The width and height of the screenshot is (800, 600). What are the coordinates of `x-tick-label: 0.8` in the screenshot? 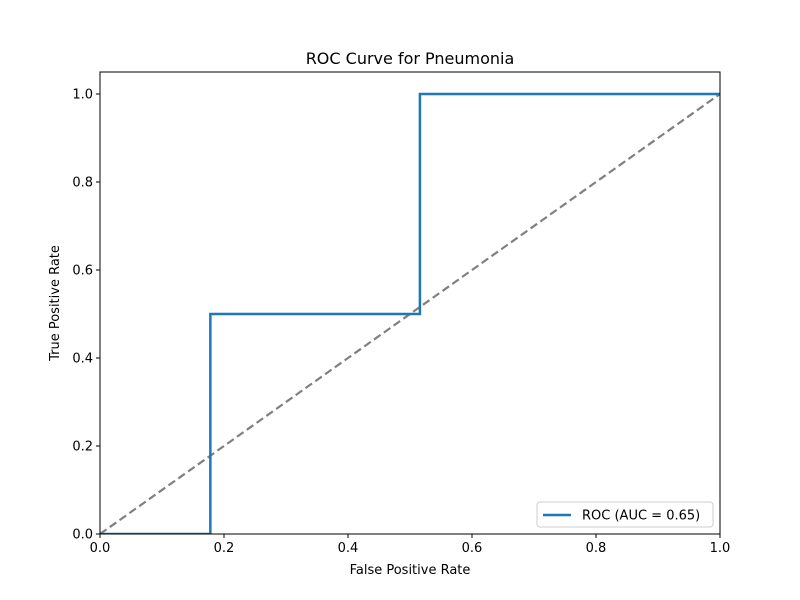 It's located at (596, 548).